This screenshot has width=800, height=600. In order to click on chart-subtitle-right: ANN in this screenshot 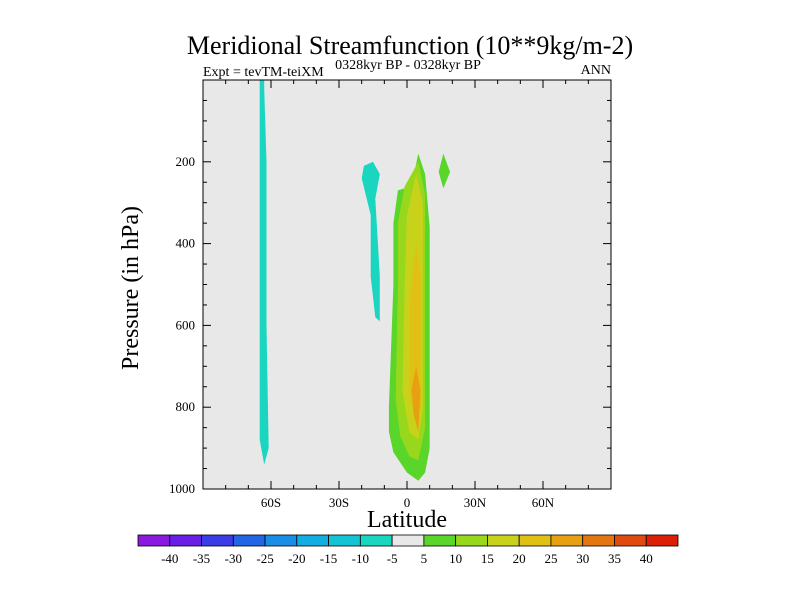, I will do `click(596, 70)`.